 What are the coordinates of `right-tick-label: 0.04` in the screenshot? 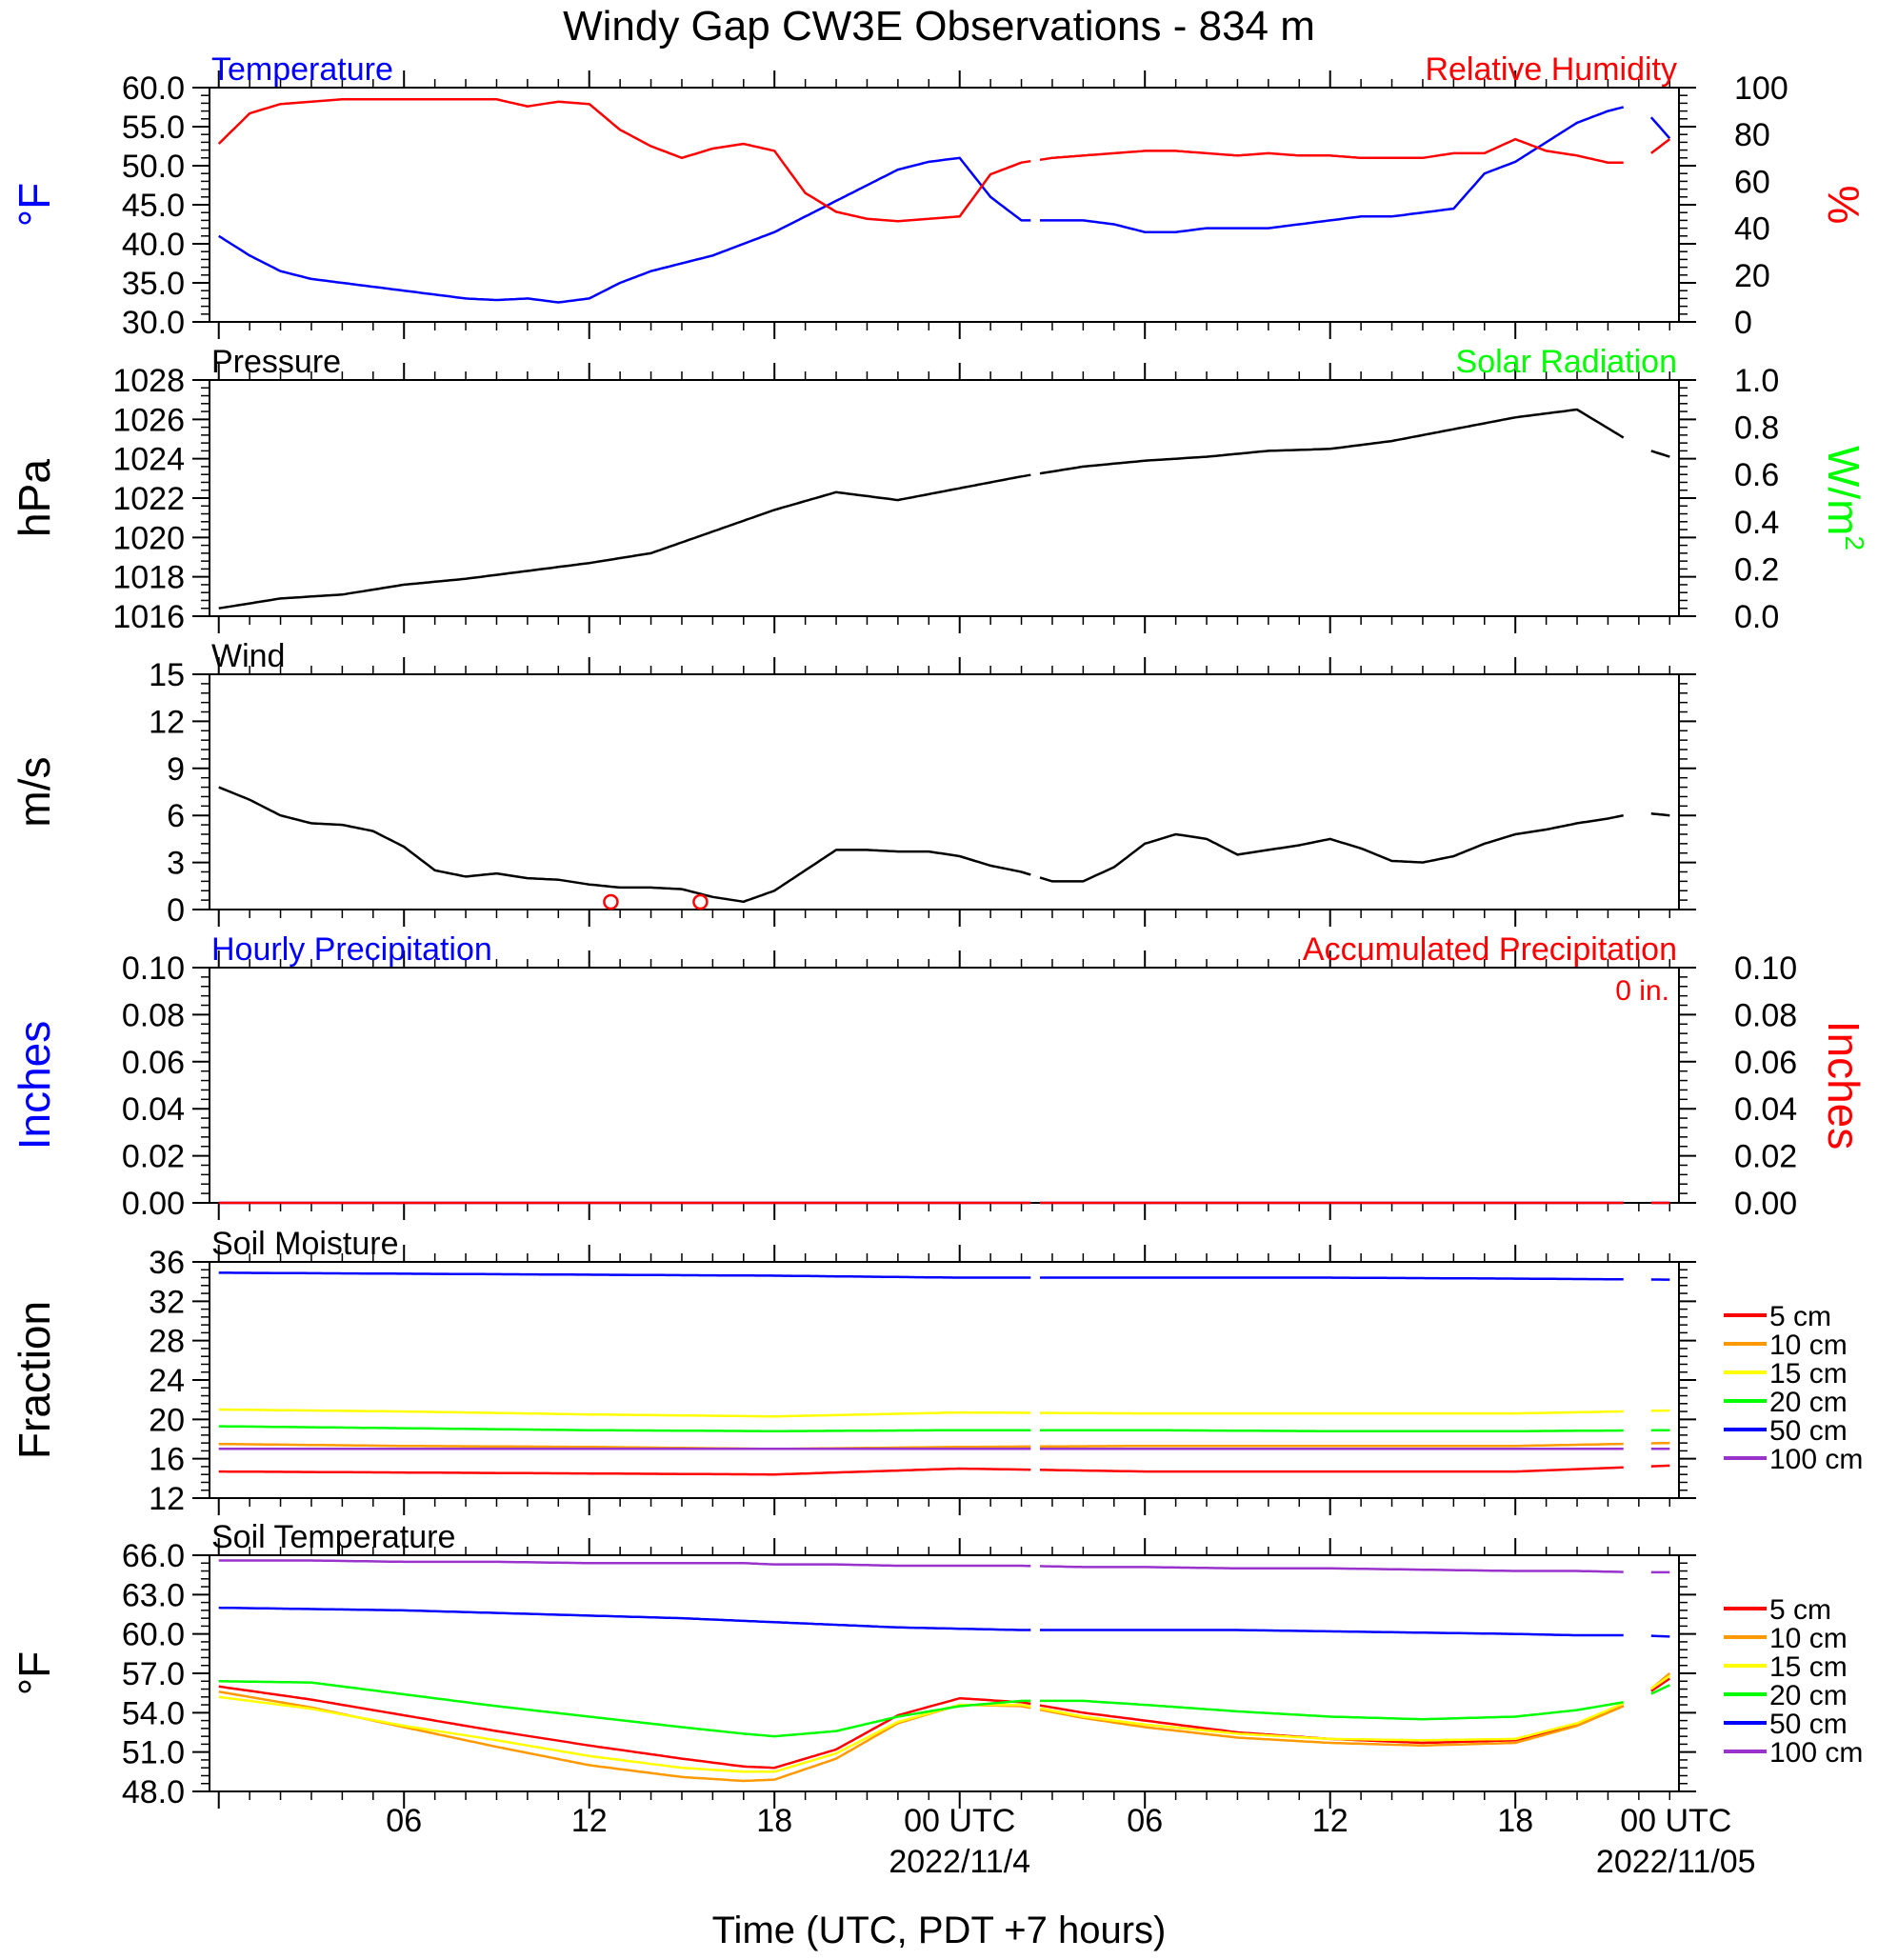 It's located at (1765, 1109).